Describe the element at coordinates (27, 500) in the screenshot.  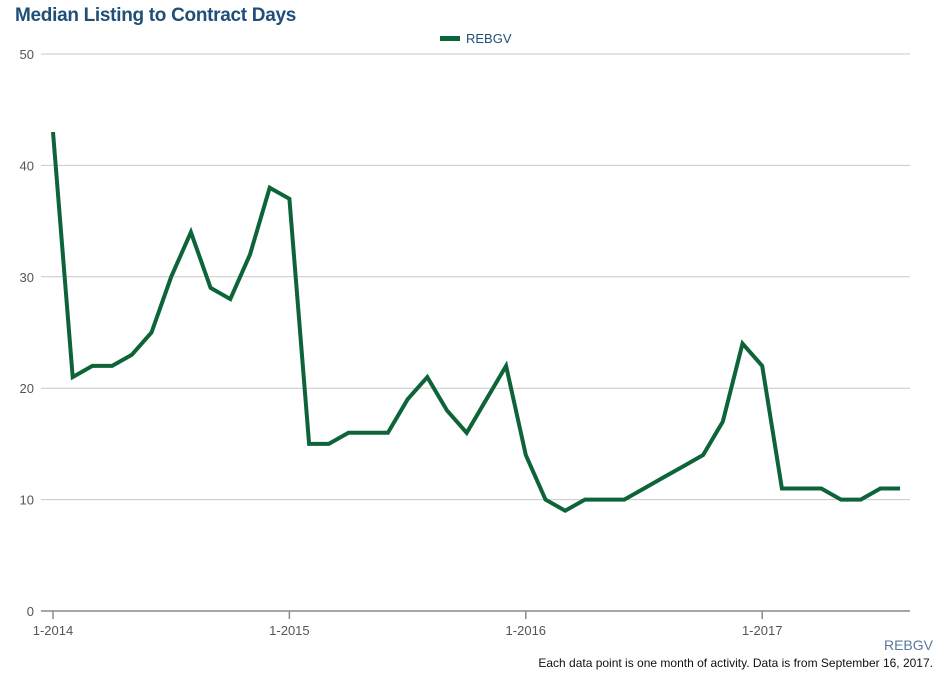
I see `y-tick-label: 10` at that location.